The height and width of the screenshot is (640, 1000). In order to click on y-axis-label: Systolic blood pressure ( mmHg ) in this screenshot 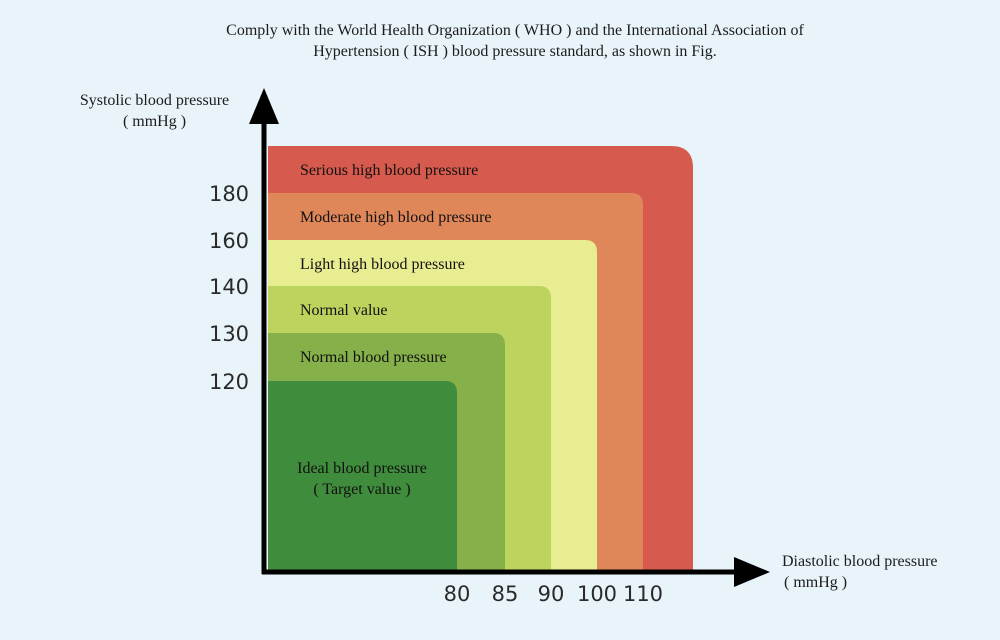, I will do `click(154, 111)`.